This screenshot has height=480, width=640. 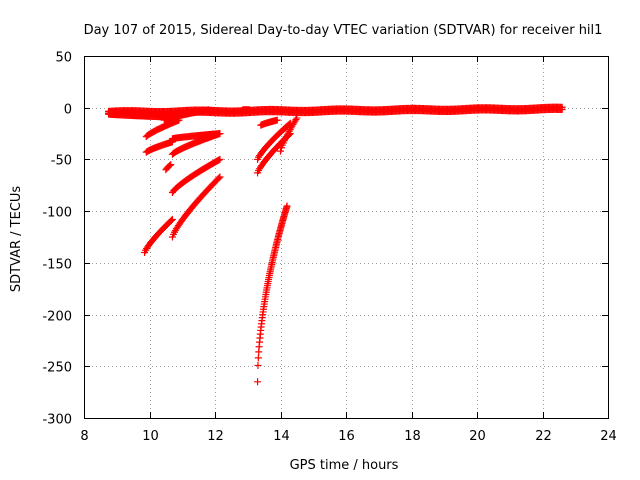 I want to click on x-tick-label: 22, so click(x=543, y=436).